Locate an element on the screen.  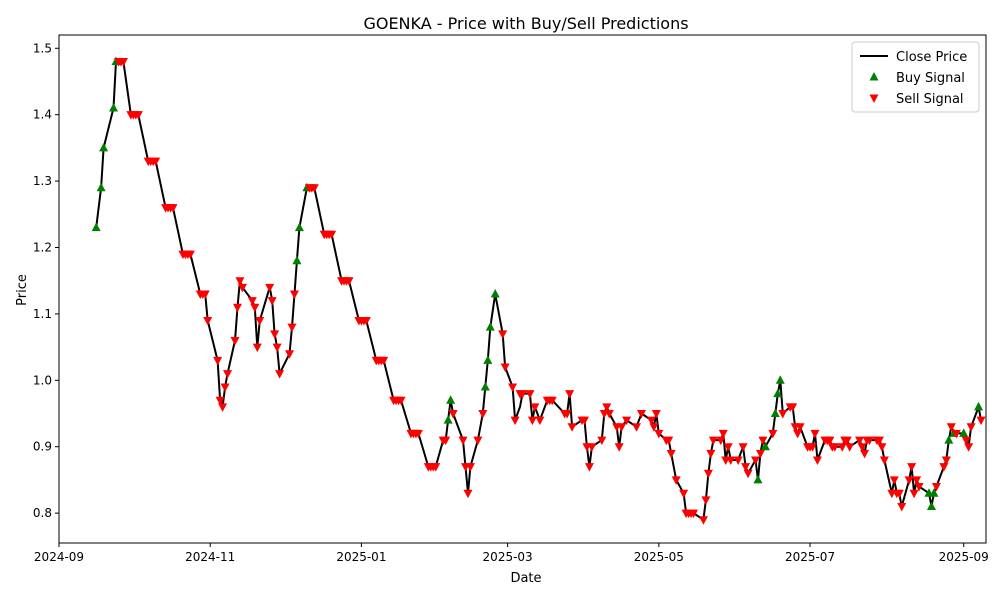
y-tick-label: 1.0 is located at coordinates (42, 380).